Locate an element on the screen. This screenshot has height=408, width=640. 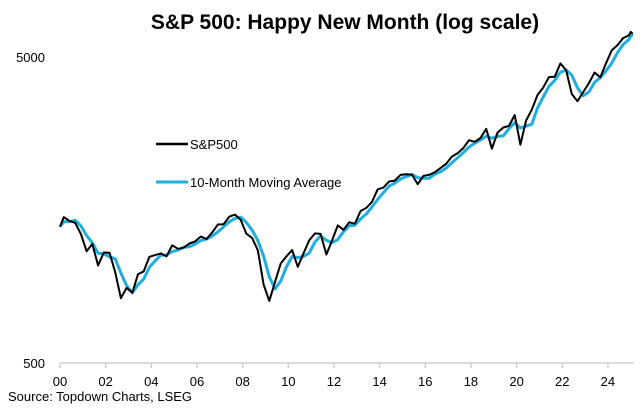
x-tick-label: 10 is located at coordinates (288, 381).